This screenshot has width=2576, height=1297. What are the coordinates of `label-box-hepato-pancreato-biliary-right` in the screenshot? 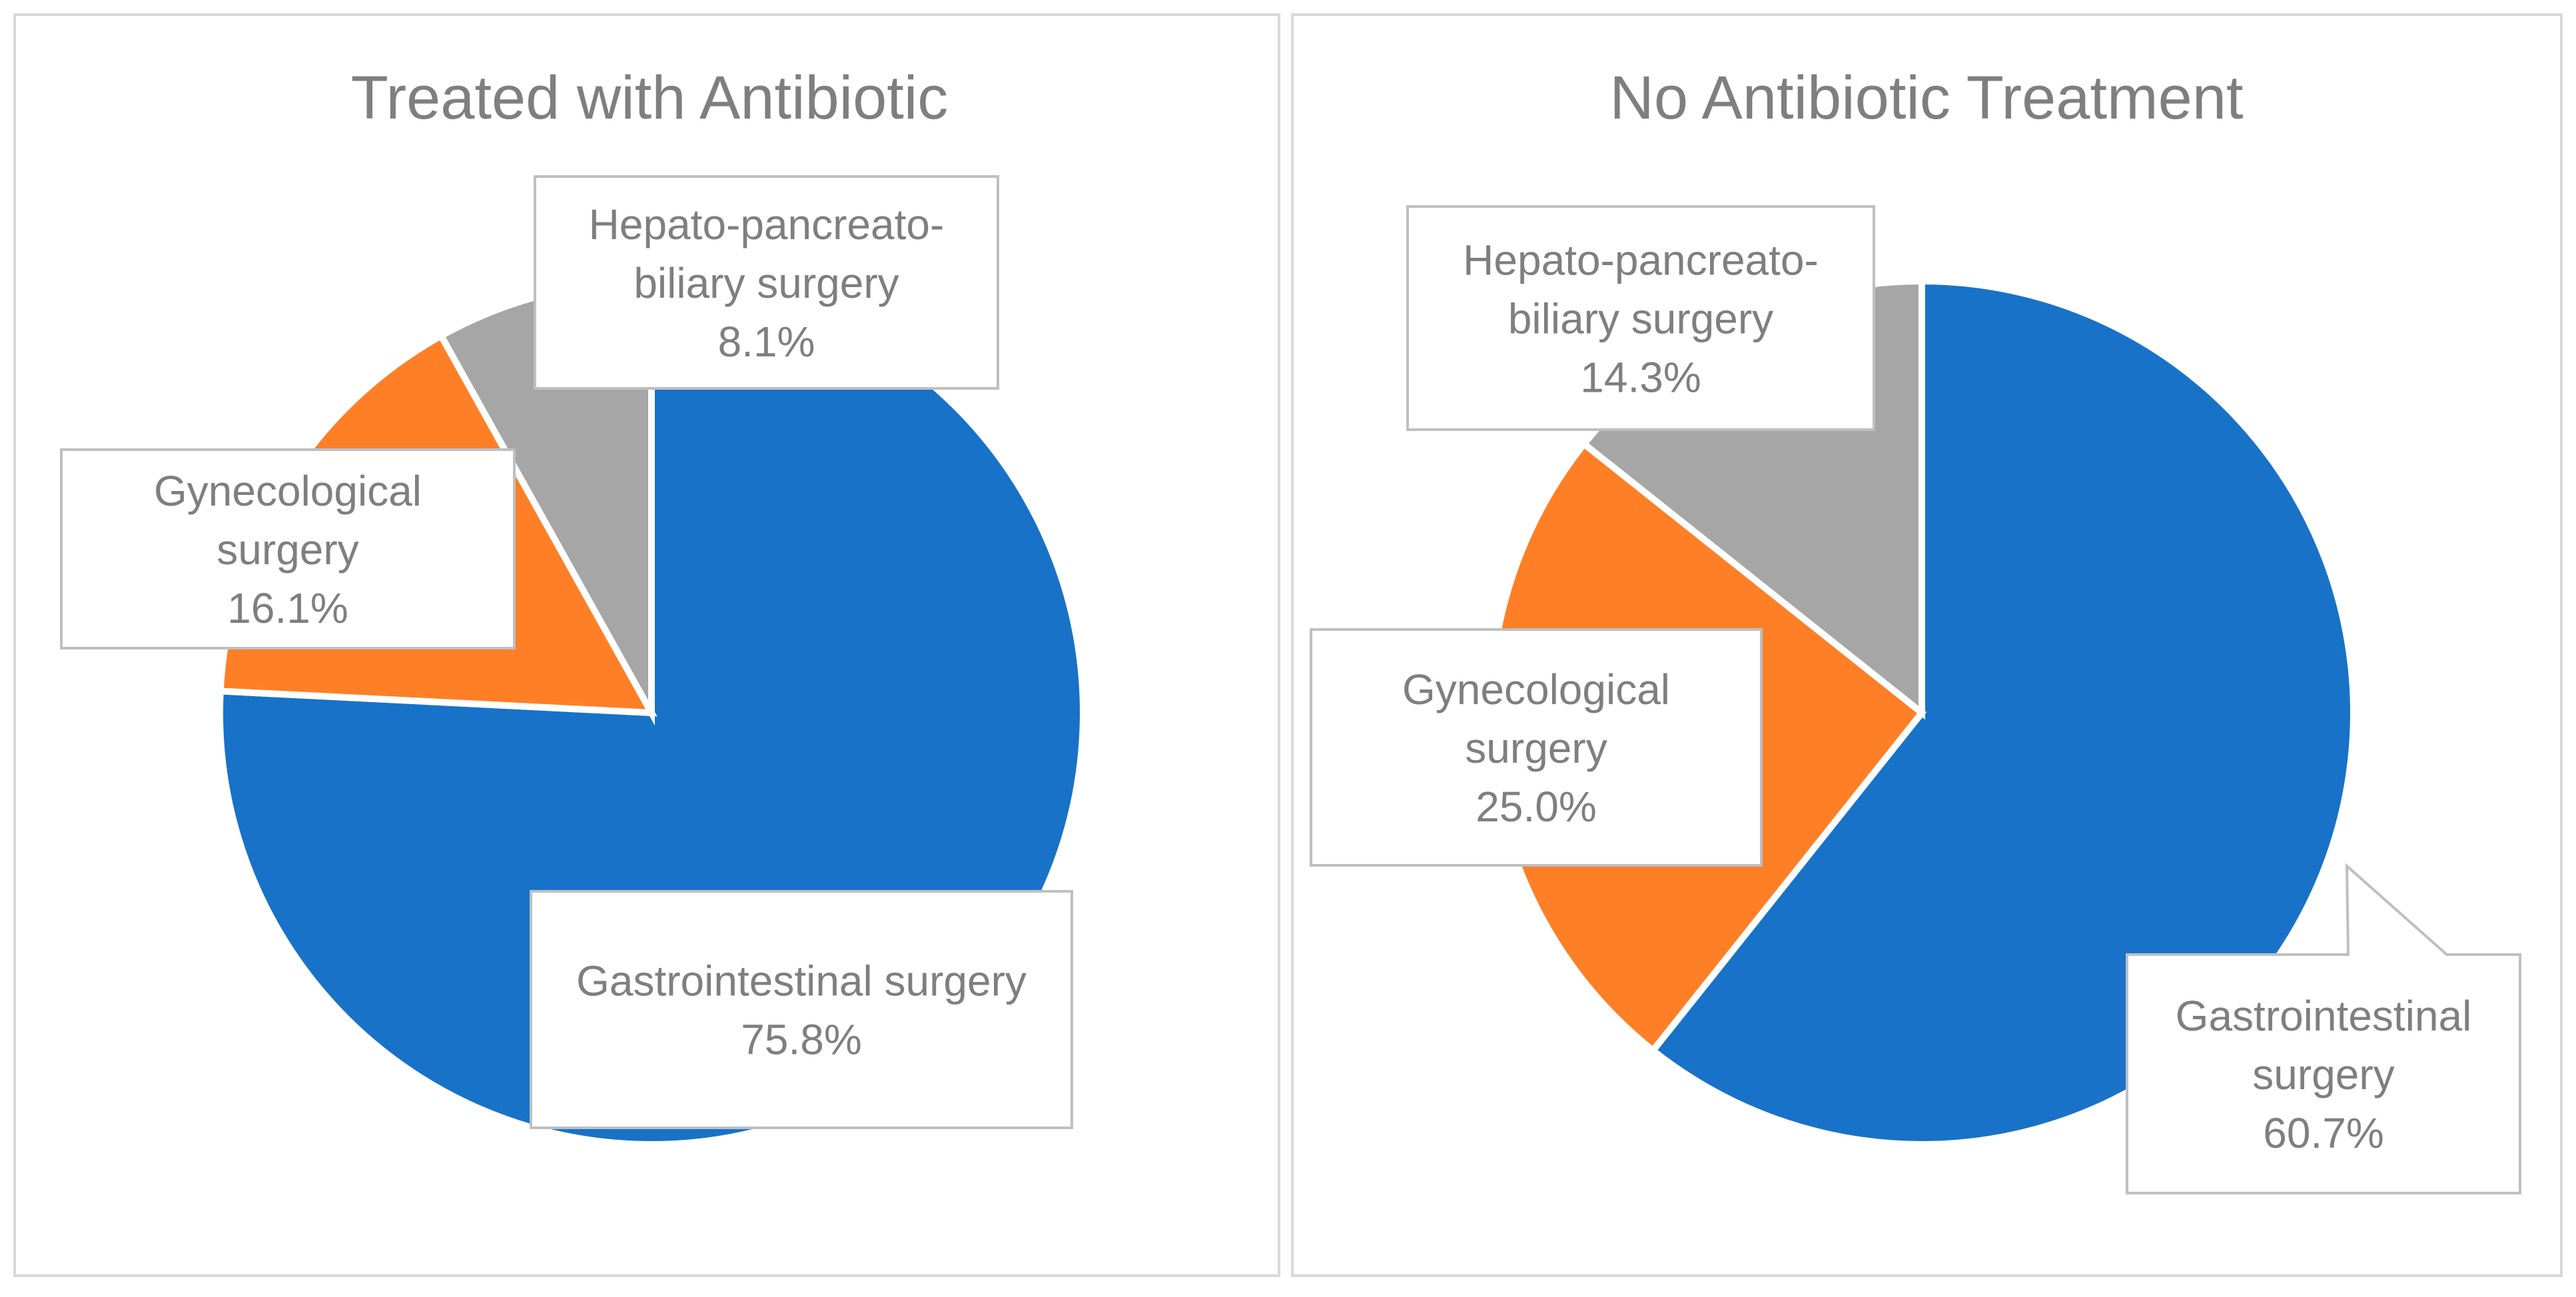 It's located at (1640, 318).